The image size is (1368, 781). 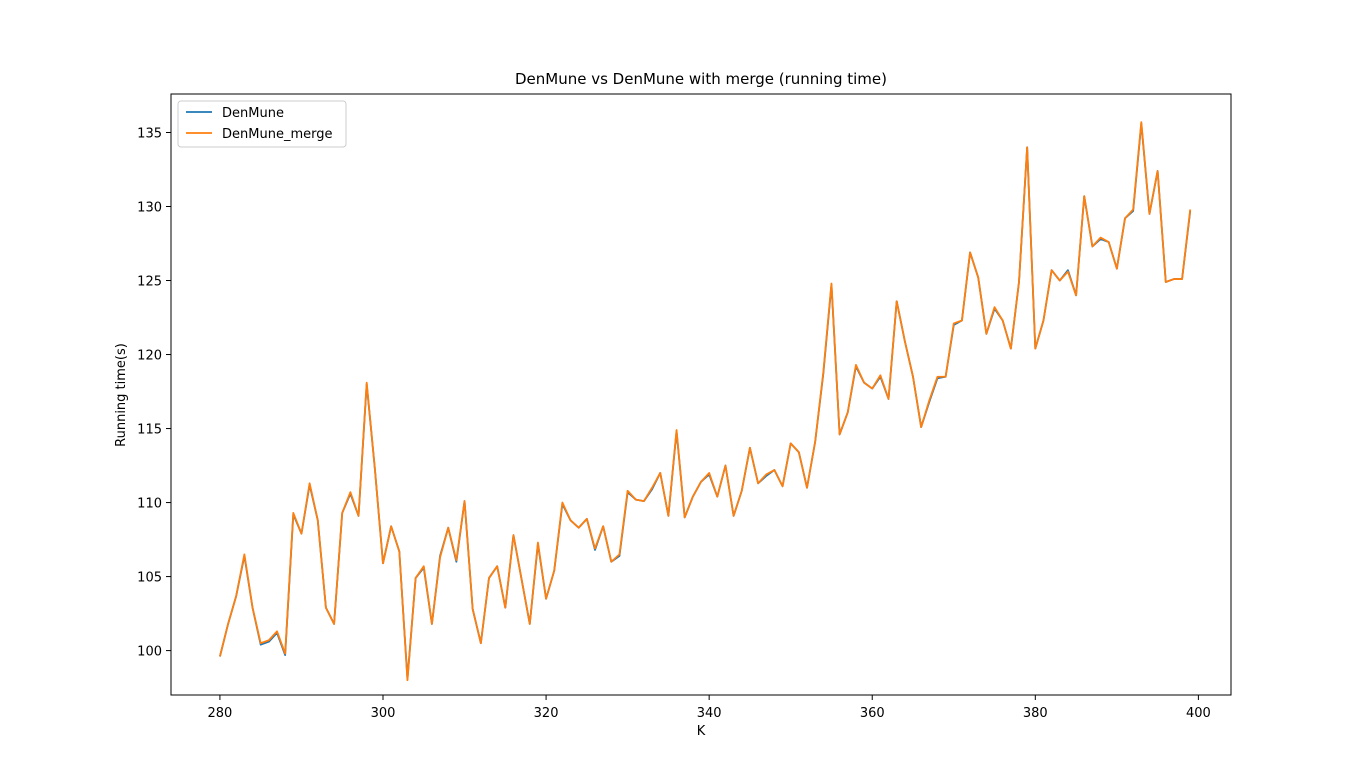 What do you see at coordinates (149, 356) in the screenshot?
I see `y-tick-label: 120` at bounding box center [149, 356].